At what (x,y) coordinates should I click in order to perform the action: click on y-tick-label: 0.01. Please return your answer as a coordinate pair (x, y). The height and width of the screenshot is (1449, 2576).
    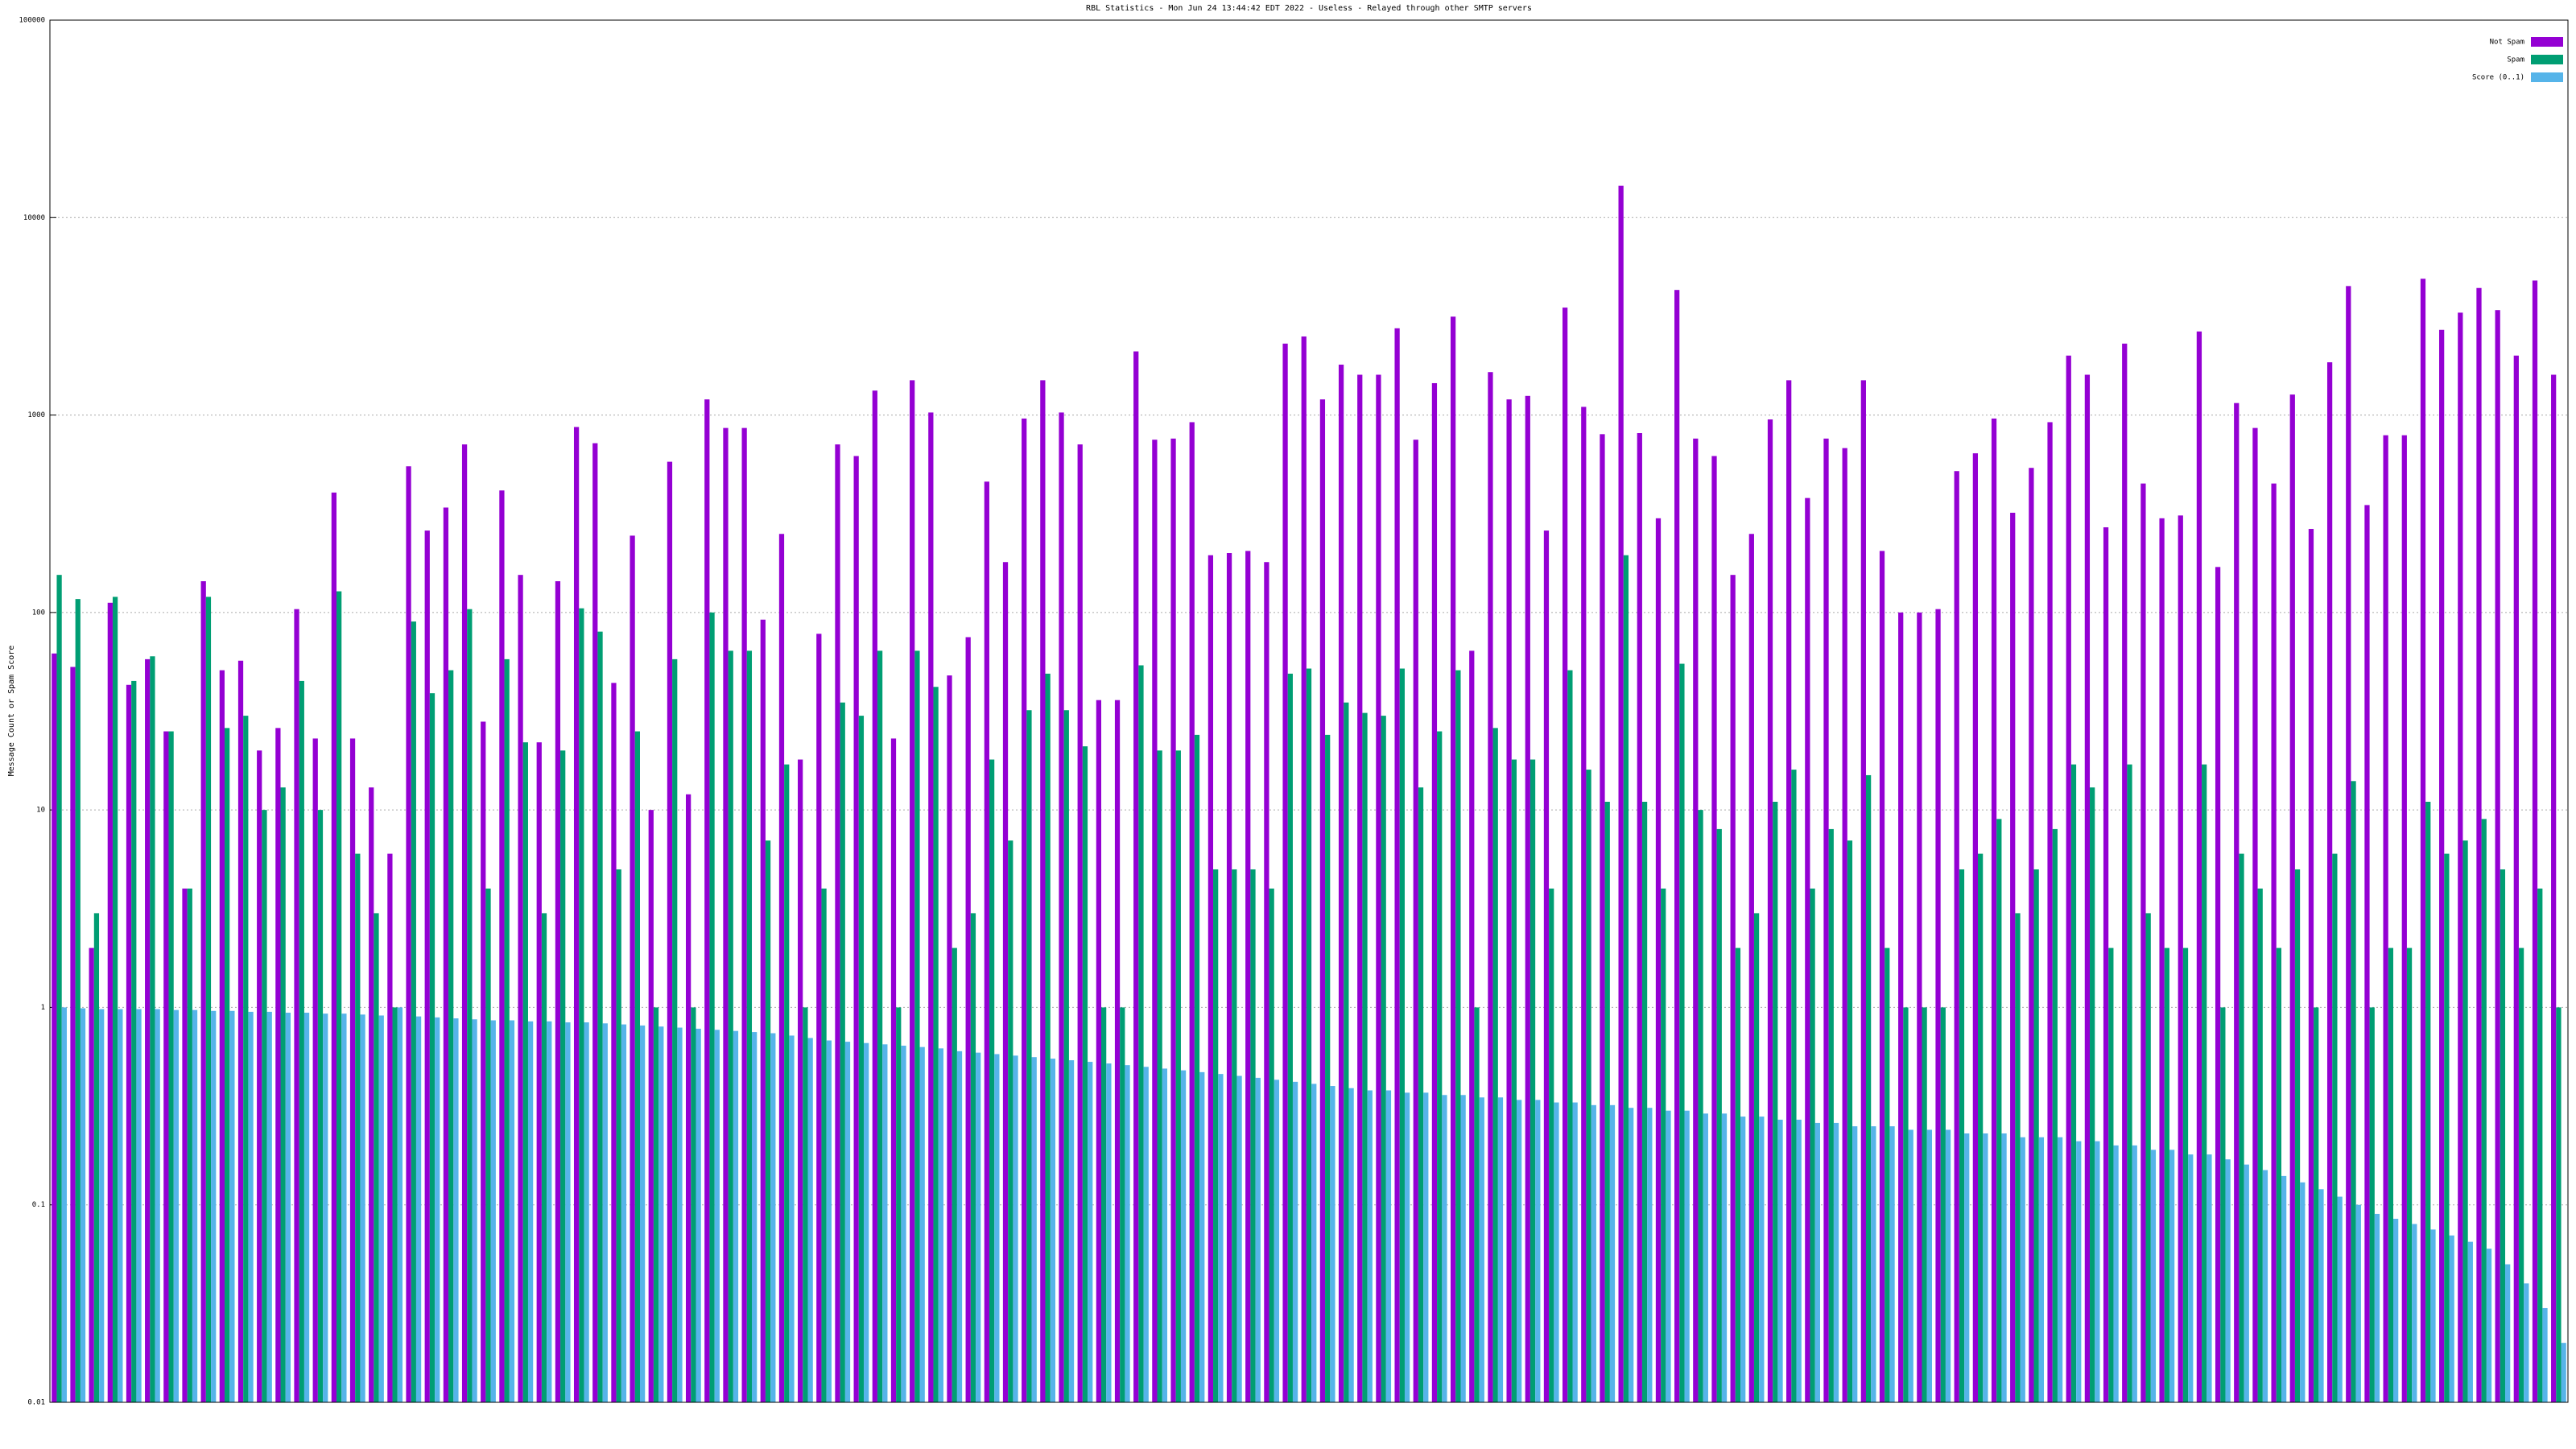
    Looking at the image, I should click on (36, 1403).